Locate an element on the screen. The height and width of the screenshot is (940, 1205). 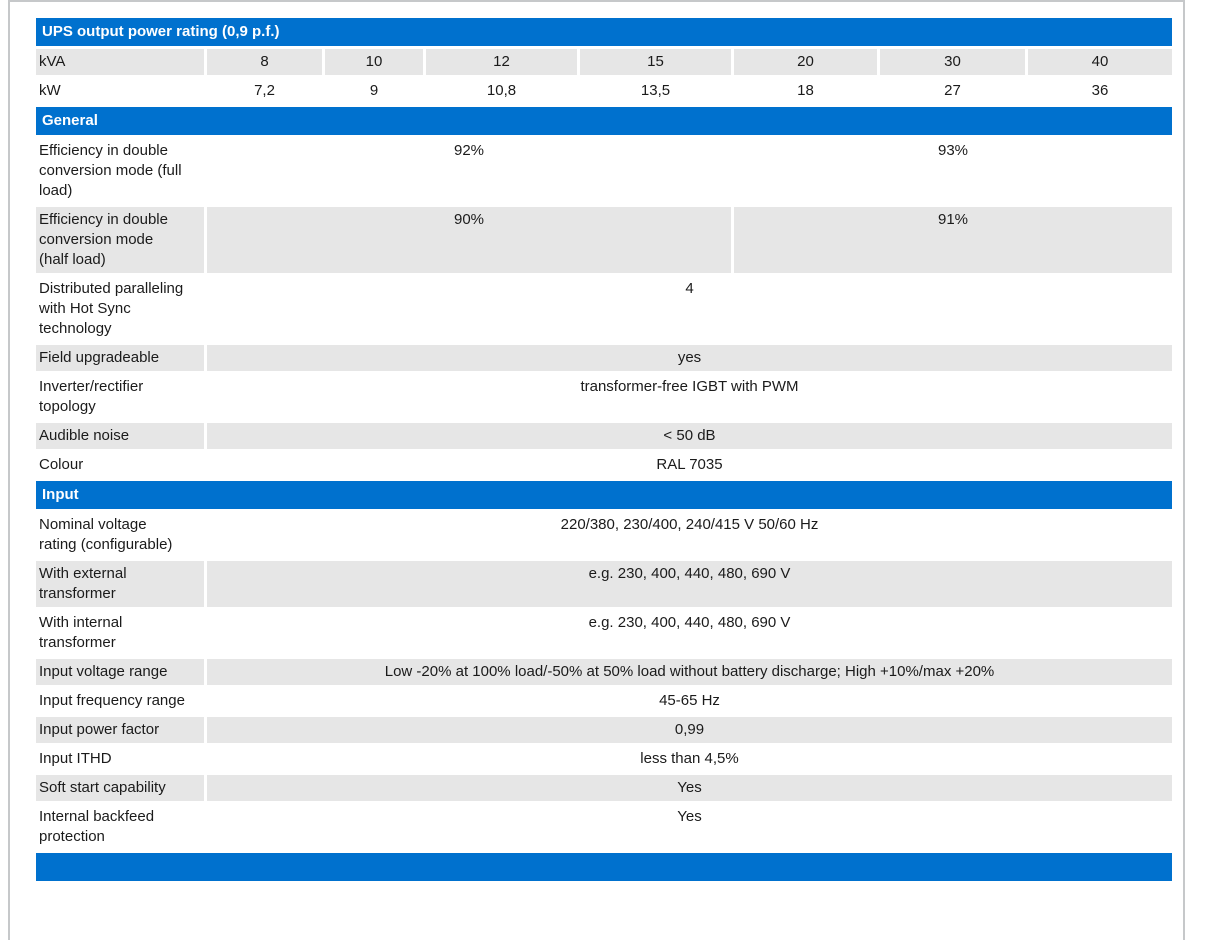
row-label: Input ITHD is located at coordinates (75, 758).